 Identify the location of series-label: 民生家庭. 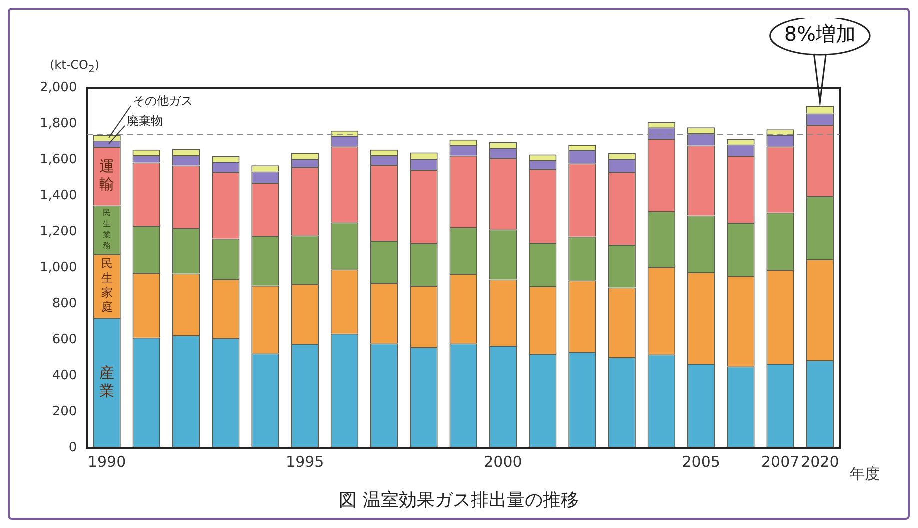
(107, 285).